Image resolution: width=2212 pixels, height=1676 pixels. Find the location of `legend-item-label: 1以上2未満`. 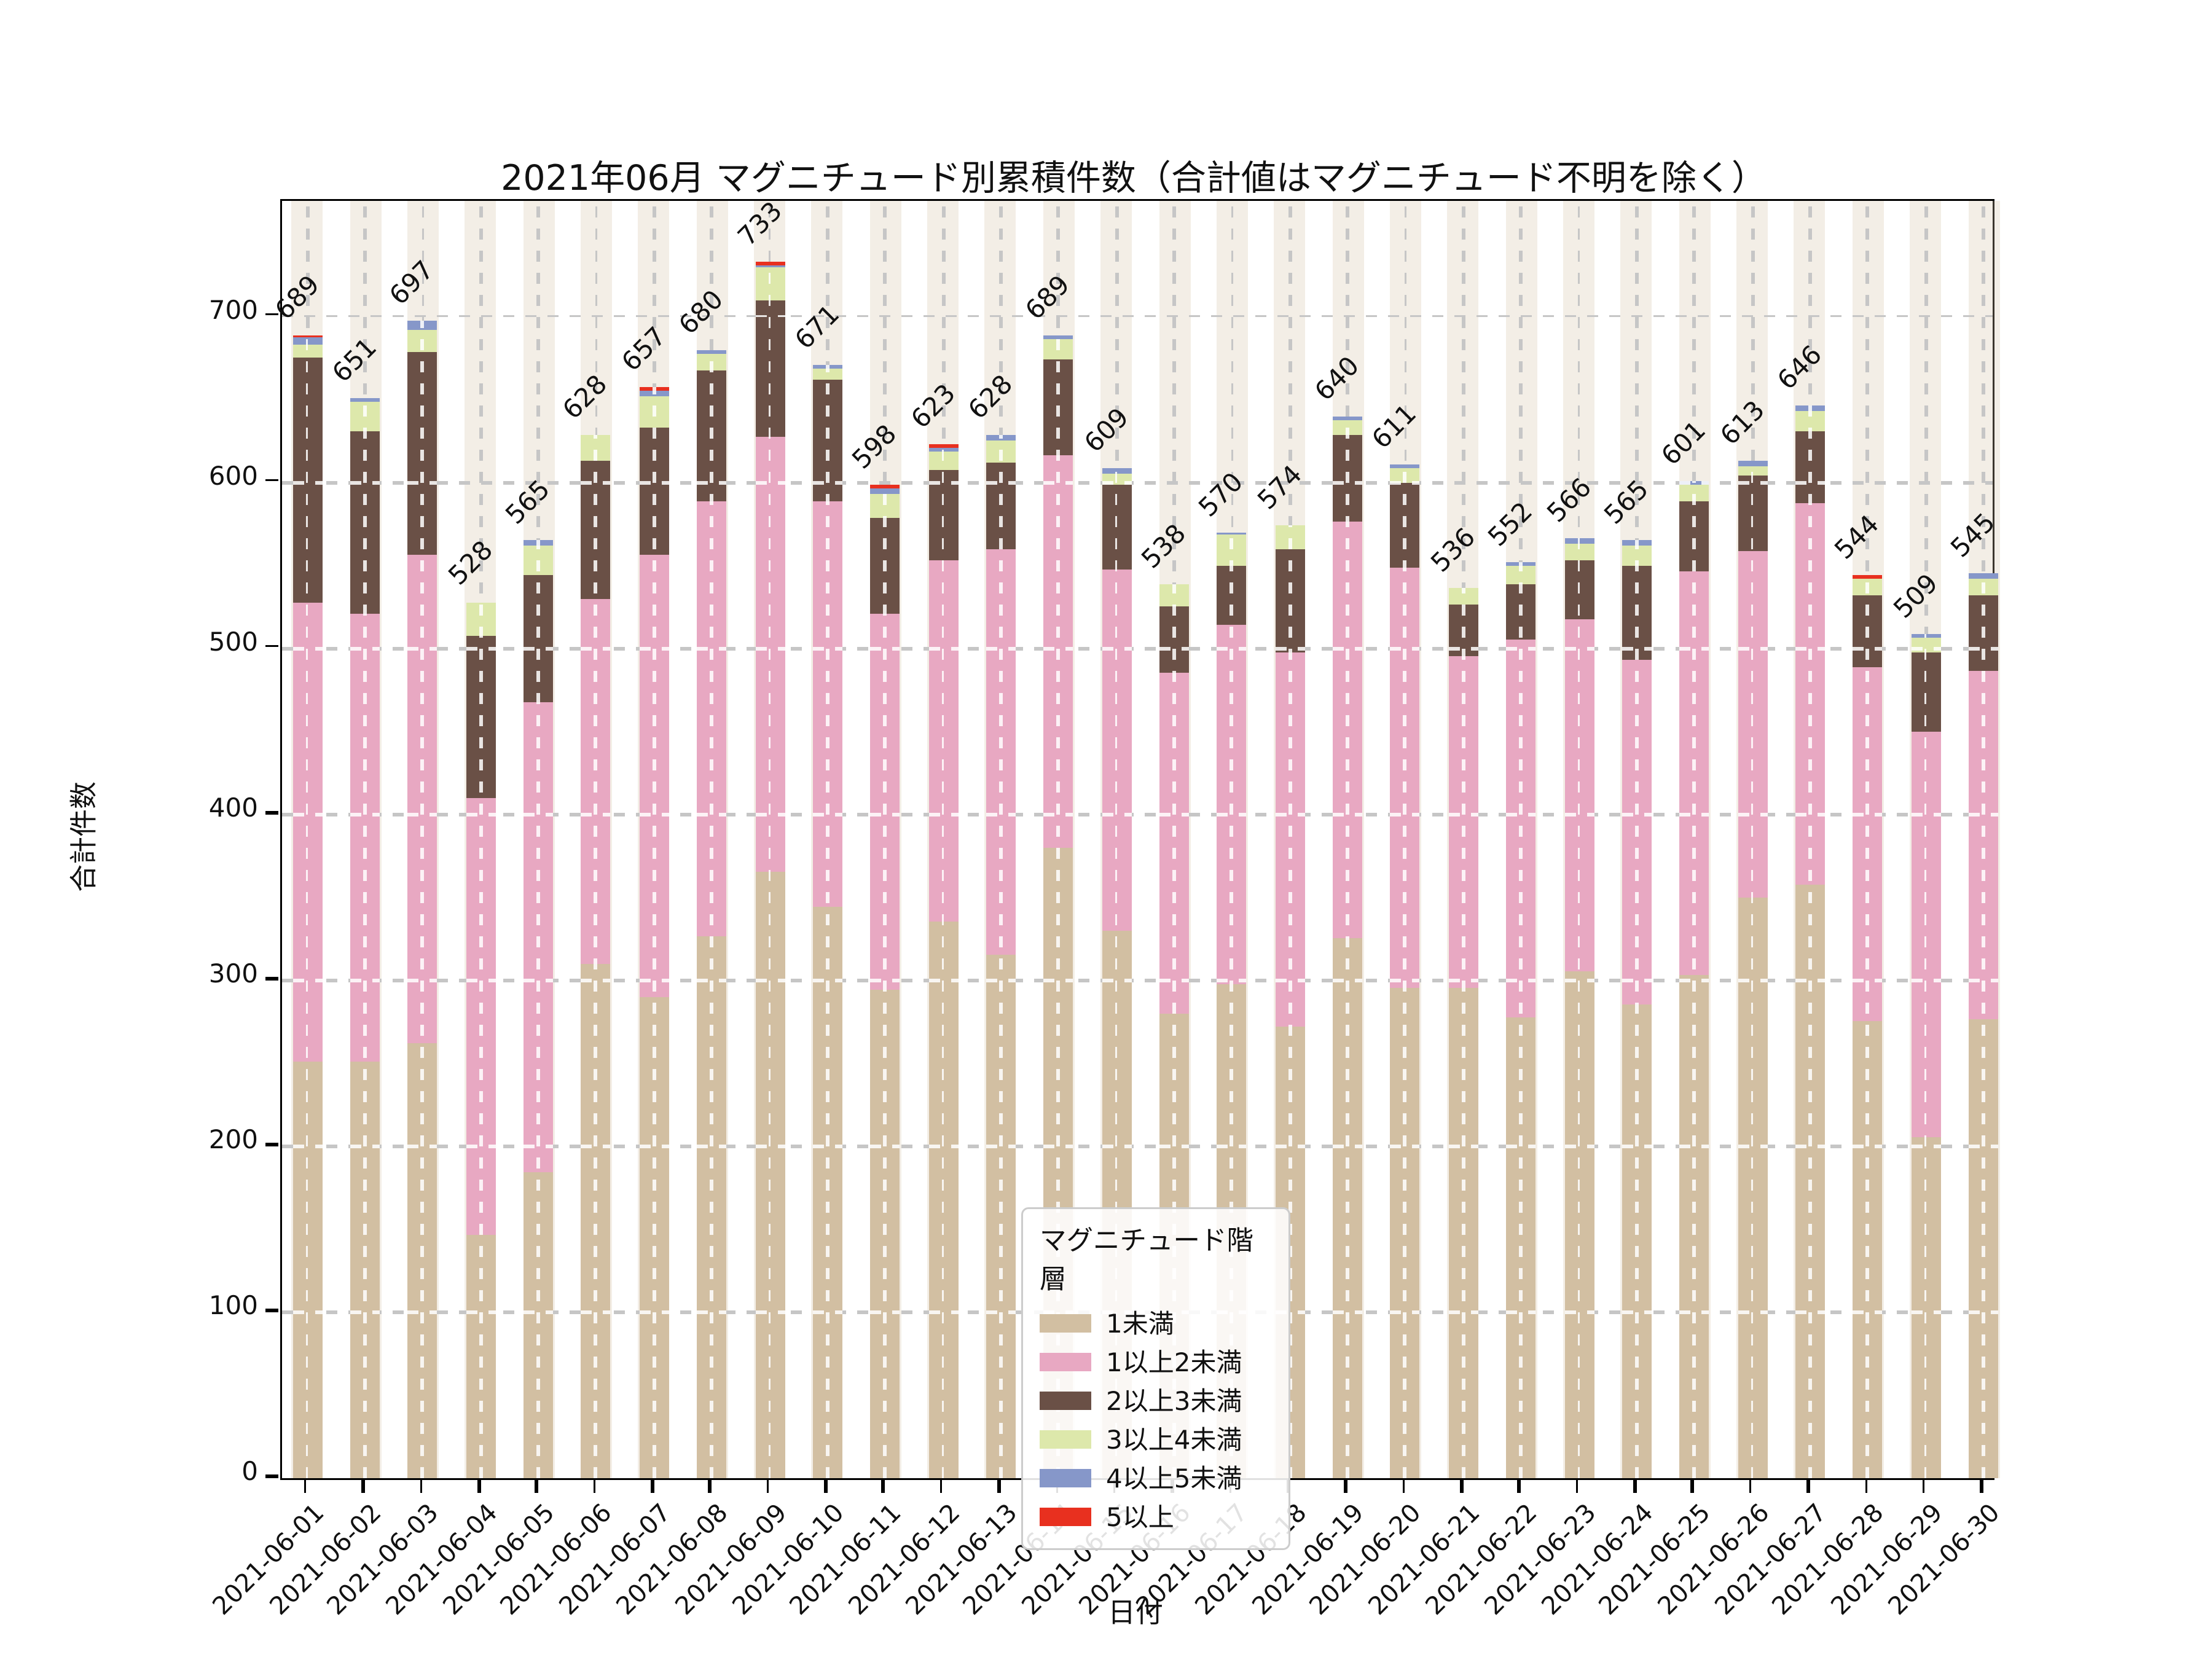

legend-item-label: 1以上2未満 is located at coordinates (1174, 1363).